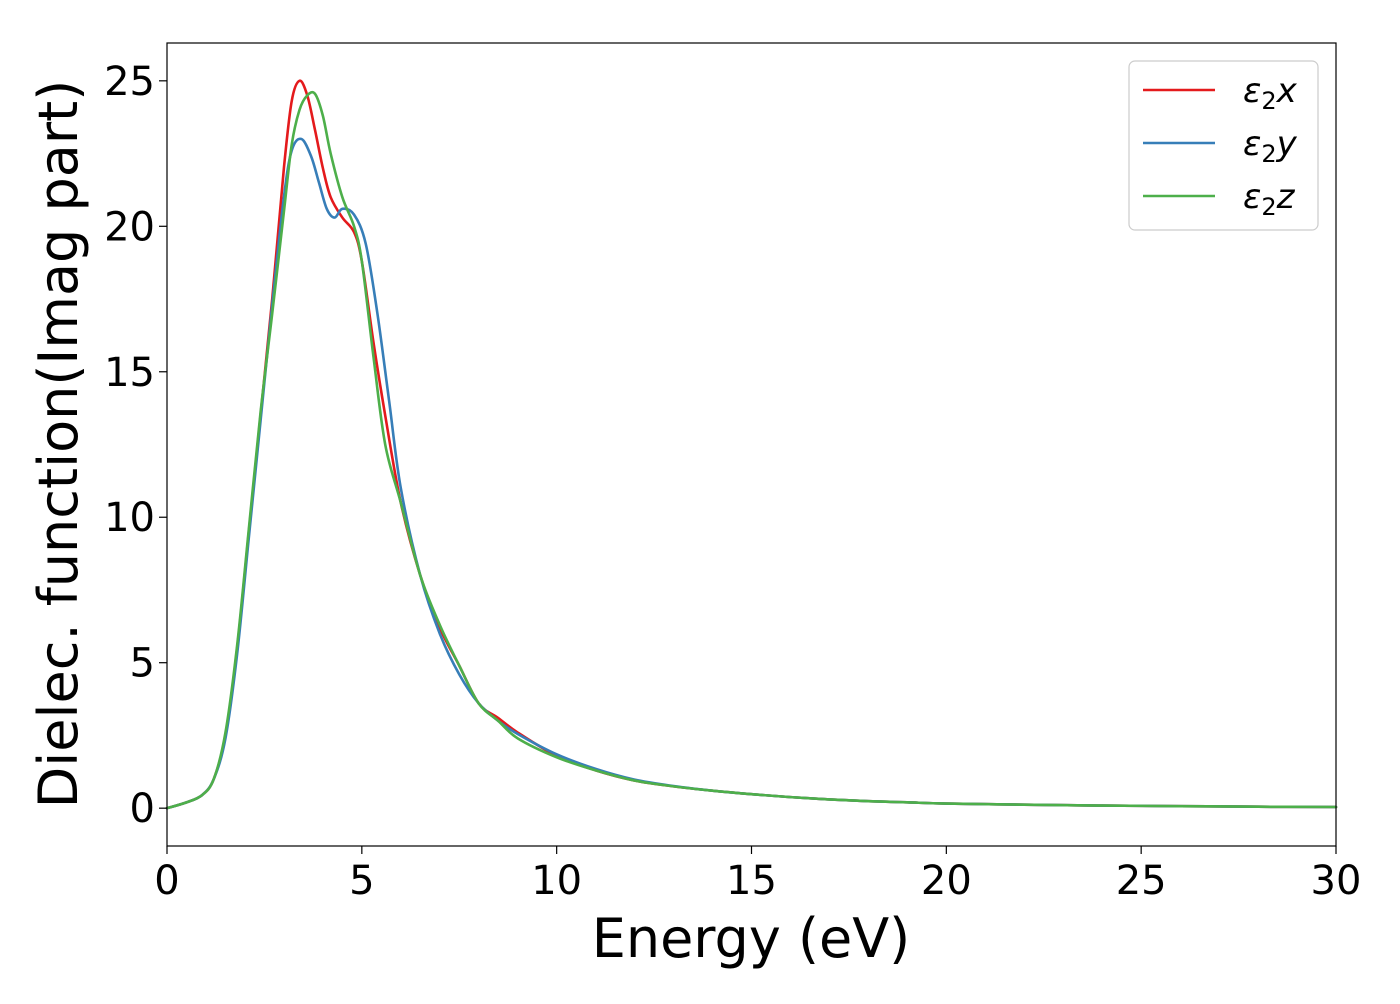 The image size is (1400, 1004). Describe the element at coordinates (751, 881) in the screenshot. I see `x-tick-label: 15` at that location.